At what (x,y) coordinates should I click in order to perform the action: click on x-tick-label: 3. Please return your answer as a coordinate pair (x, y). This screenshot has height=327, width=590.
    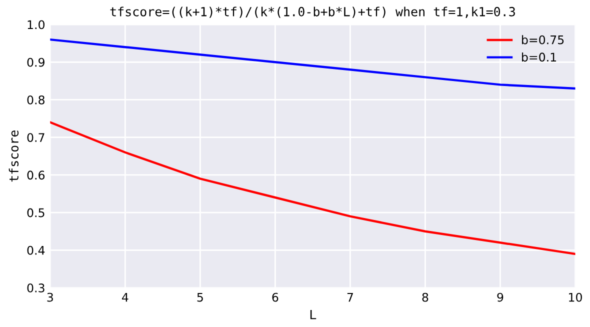
    Looking at the image, I should click on (50, 297).